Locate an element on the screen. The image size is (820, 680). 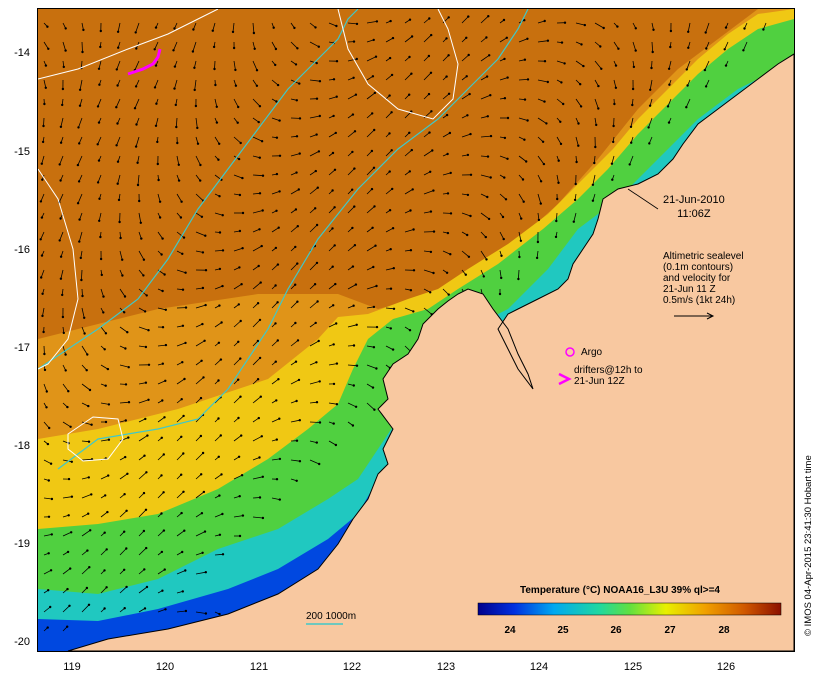
velocity-legend-arrow is located at coordinates (694, 316).